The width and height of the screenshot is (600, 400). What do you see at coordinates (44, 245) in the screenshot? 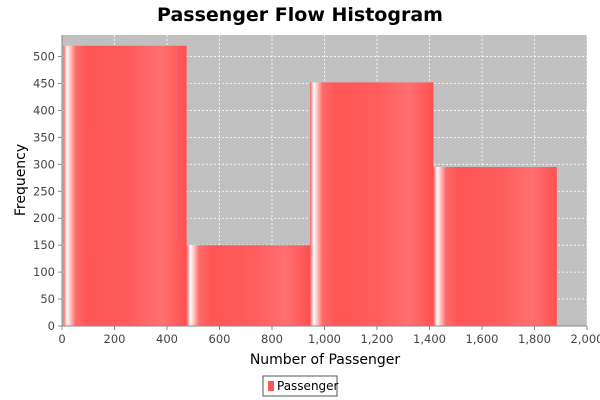
I see `y-tick-label: 150` at bounding box center [44, 245].